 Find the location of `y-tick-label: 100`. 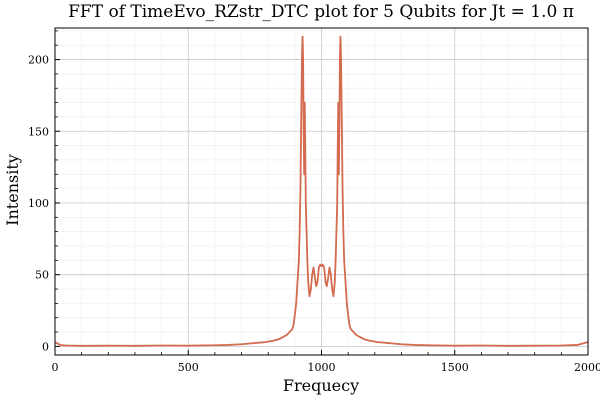

y-tick-label: 100 is located at coordinates (38, 203).